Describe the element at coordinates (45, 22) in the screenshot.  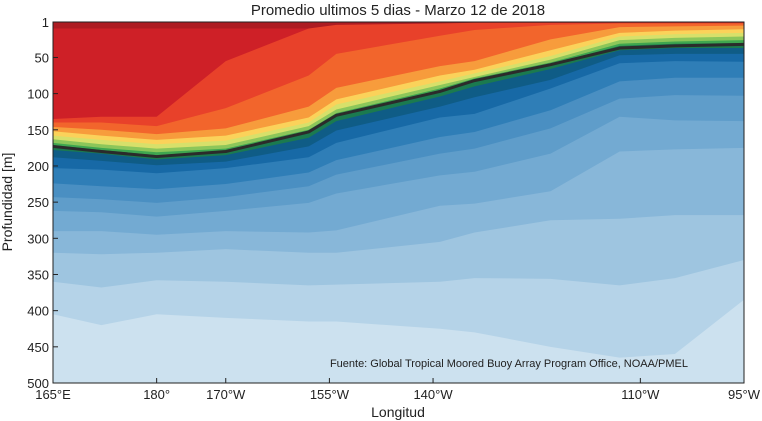
I see `y-tick-label: 1` at that location.